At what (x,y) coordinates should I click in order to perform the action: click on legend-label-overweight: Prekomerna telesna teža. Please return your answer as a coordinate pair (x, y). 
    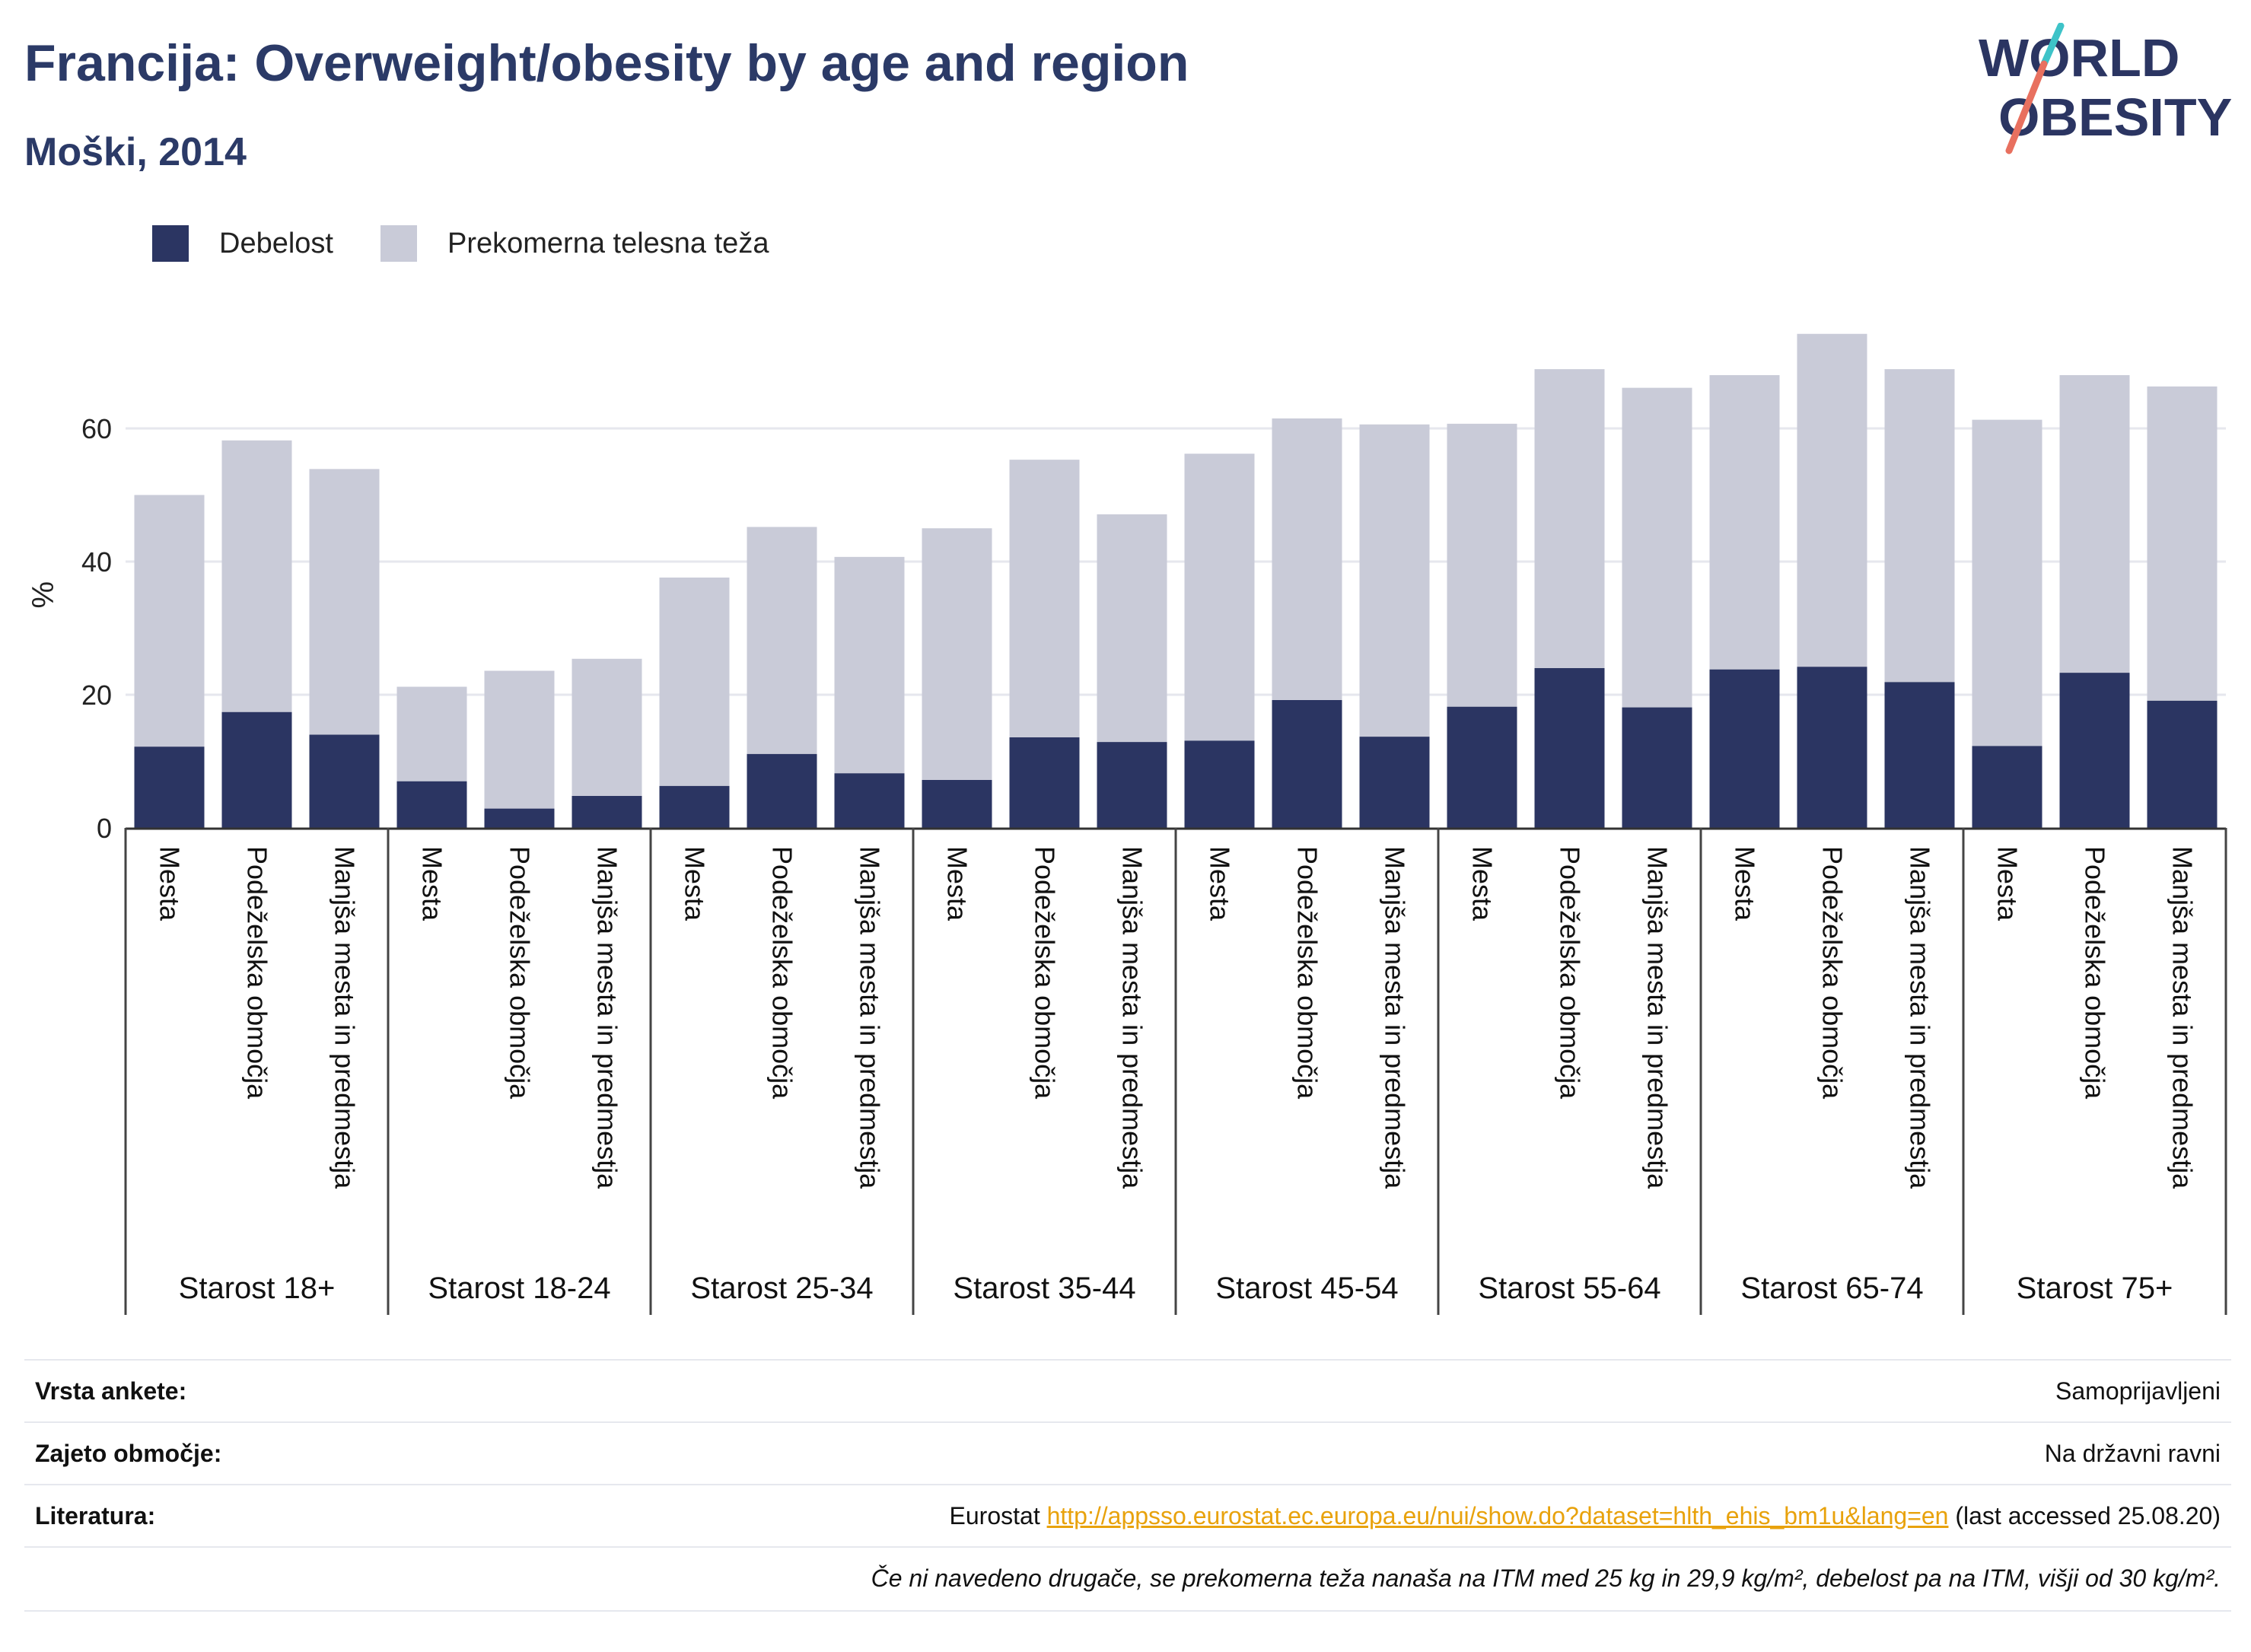
    Looking at the image, I should click on (608, 243).